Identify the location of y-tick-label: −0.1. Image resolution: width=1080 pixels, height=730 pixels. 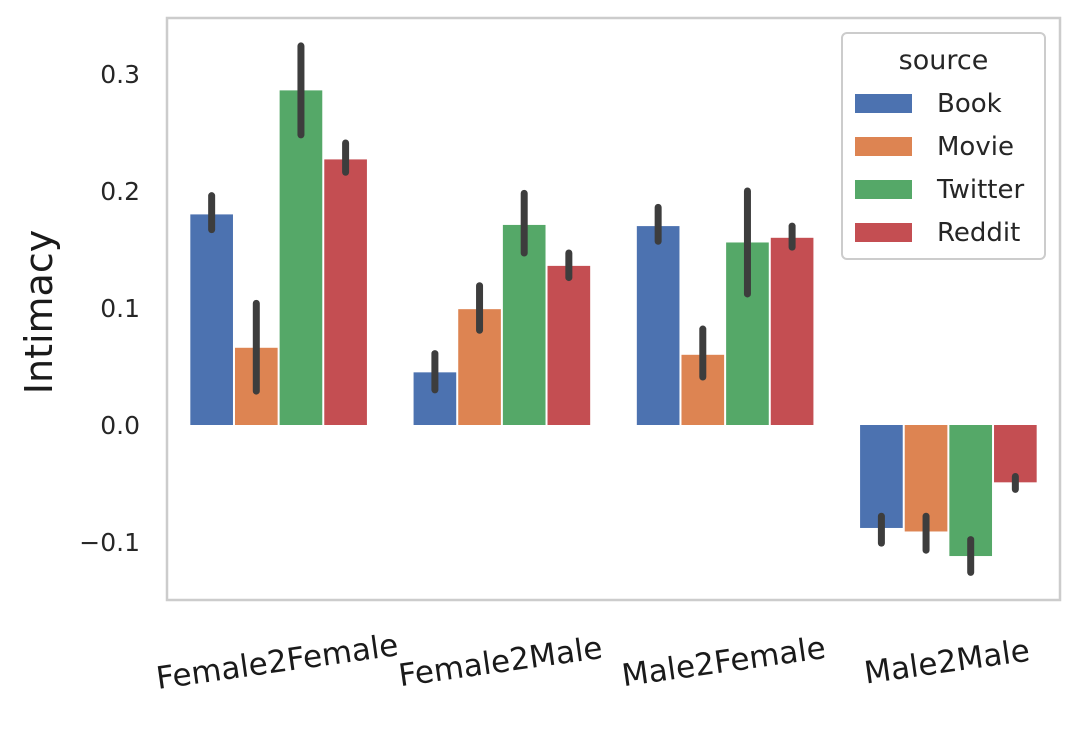
(109, 542).